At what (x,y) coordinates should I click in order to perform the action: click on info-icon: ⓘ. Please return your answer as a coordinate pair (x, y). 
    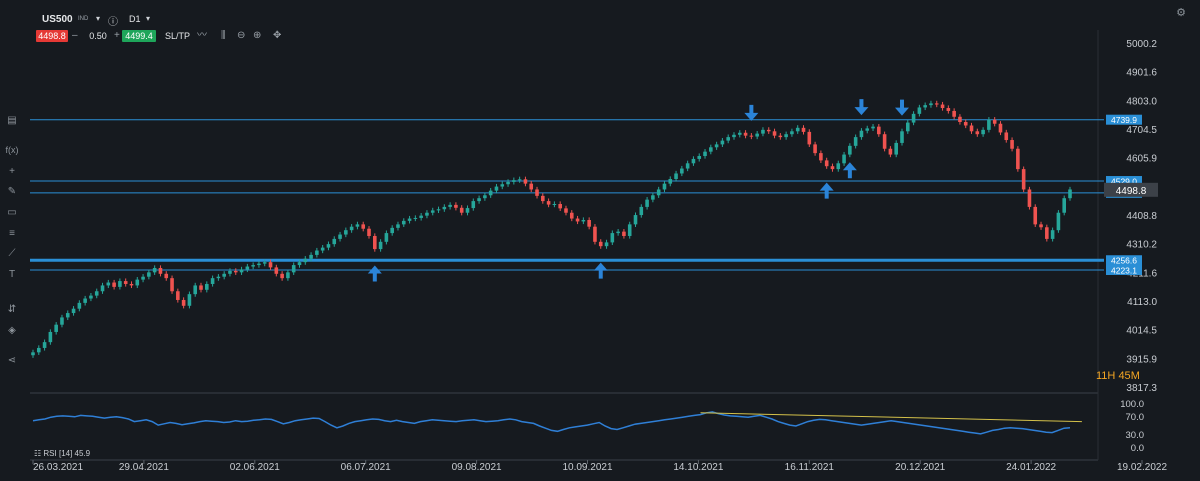
    Looking at the image, I should click on (113, 22).